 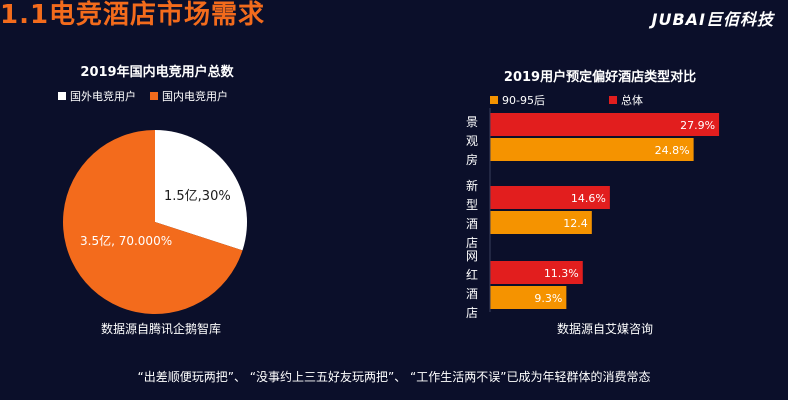 What do you see at coordinates (472, 185) in the screenshot?
I see `bar-category-label: 新` at bounding box center [472, 185].